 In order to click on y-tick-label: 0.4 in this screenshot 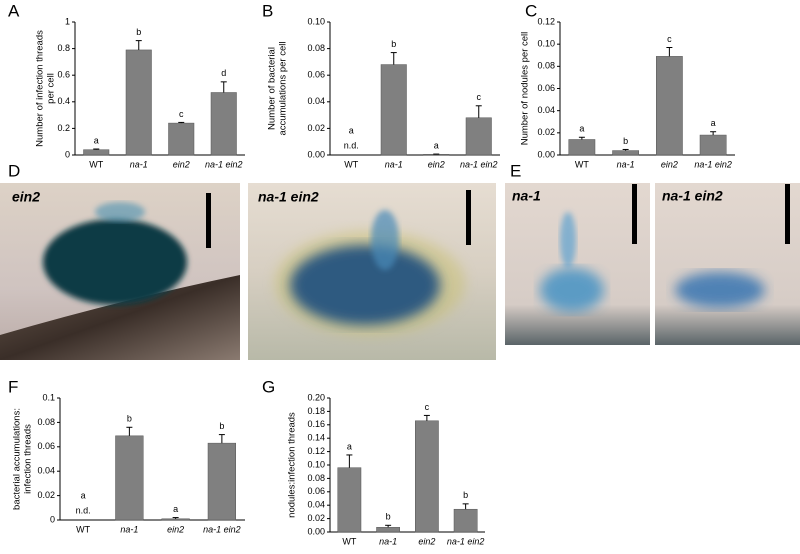, I will do `click(63, 101)`.